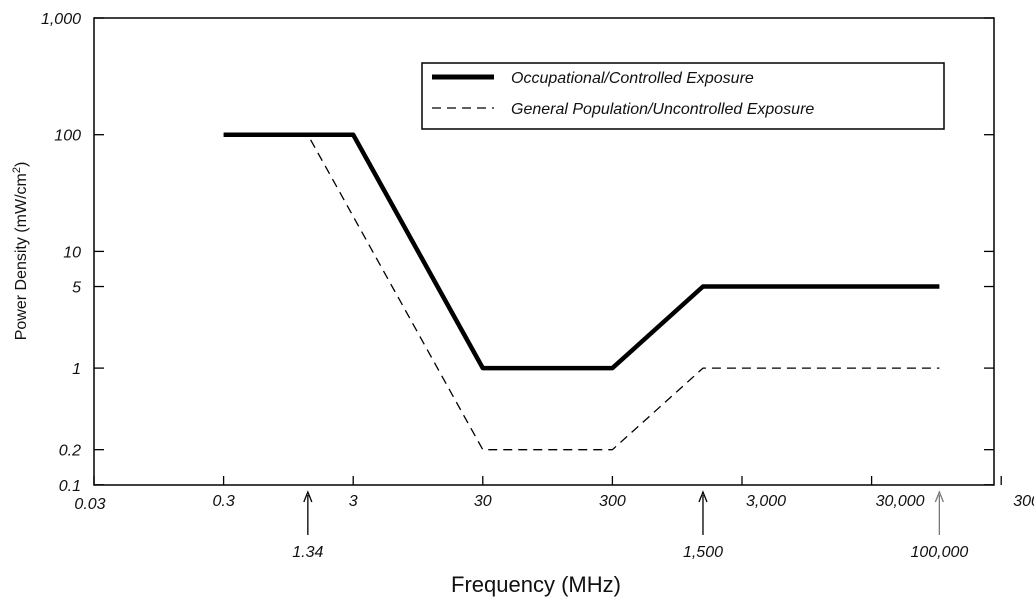  Describe the element at coordinates (554, 494) in the screenshot. I see `x-axis-ticks: 0.03 0.3 3 30 300 3,000 30,000 300,000` at that location.